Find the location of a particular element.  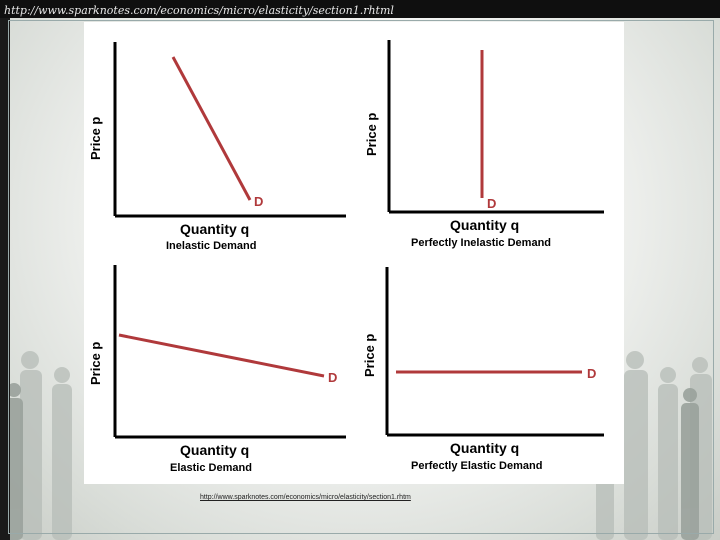

chart-caption: Perfectly Elastic Demand is located at coordinates (476, 466).